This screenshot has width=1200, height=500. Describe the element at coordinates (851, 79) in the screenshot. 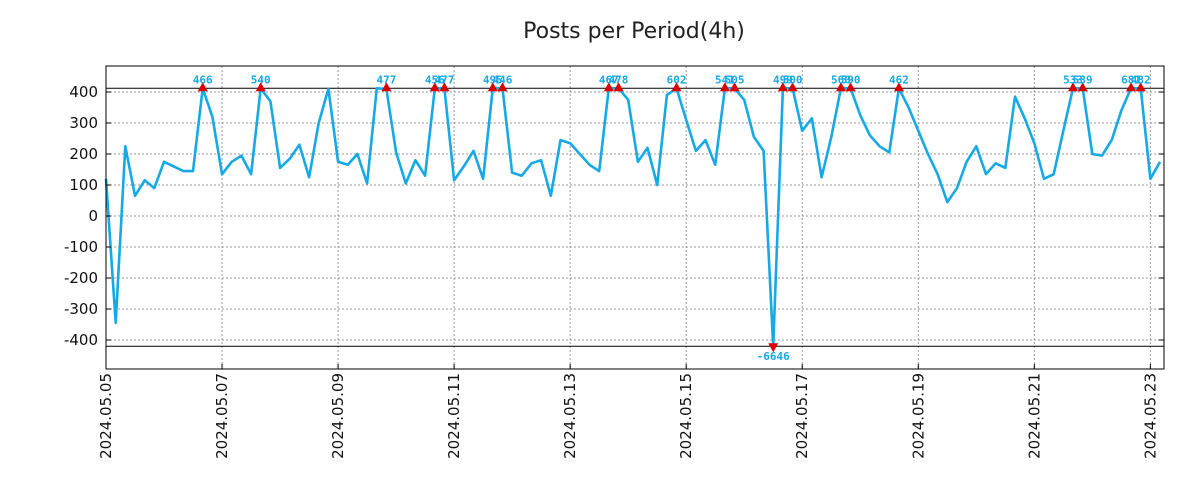

I see `peak-label: 590` at that location.